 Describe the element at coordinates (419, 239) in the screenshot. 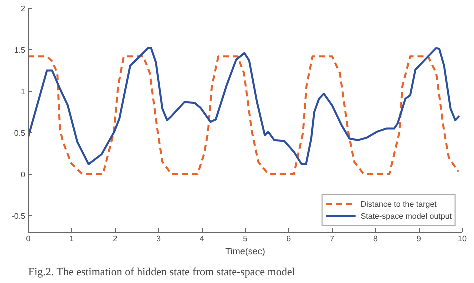

I see `x-tick-label: 9` at that location.